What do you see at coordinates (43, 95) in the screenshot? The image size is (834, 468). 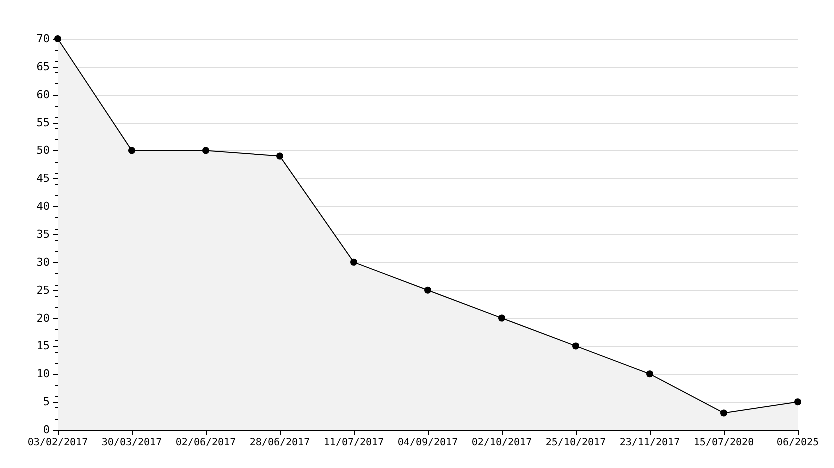 I see `y-tick-label: 60` at bounding box center [43, 95].